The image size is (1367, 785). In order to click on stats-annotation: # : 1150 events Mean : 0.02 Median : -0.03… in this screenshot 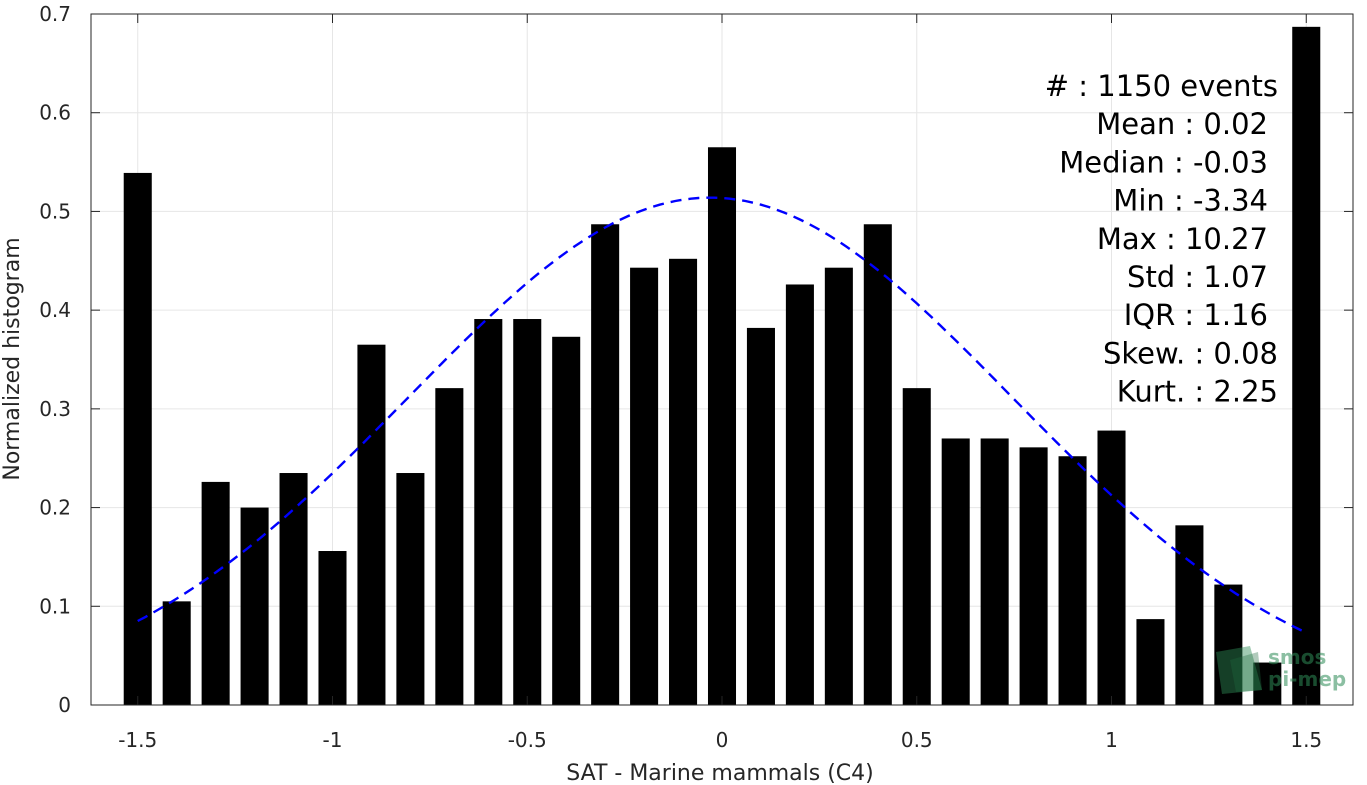, I will do `click(1161, 239)`.